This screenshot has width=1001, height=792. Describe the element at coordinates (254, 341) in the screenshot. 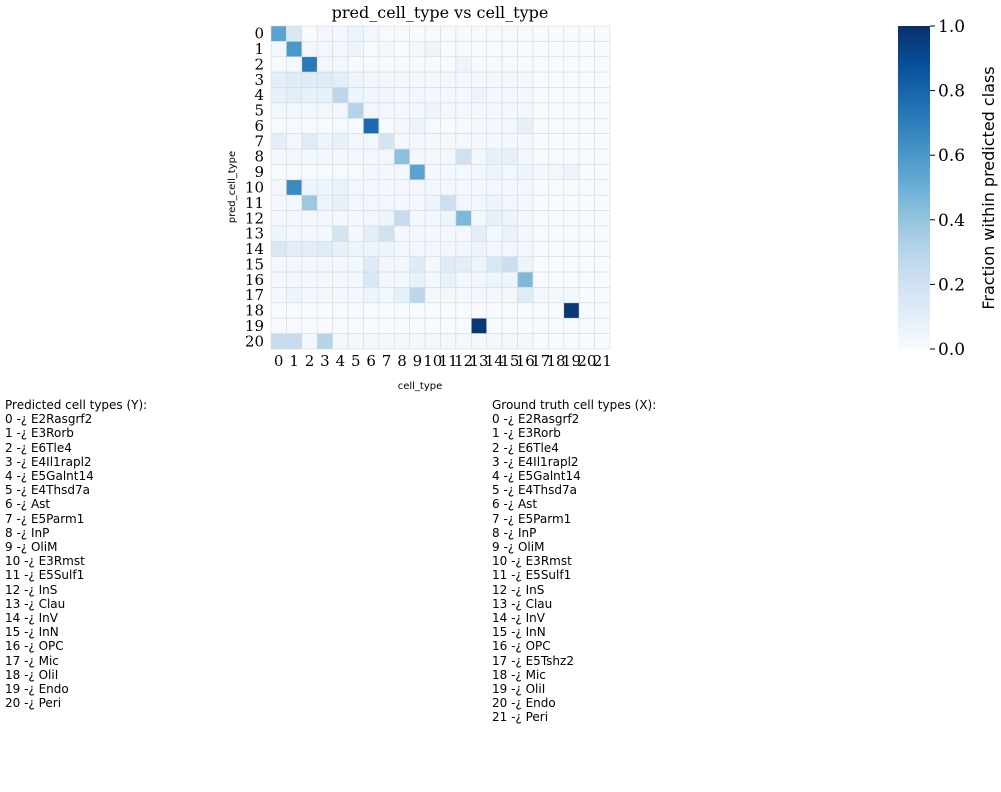

I see `y-tick-label: 20` at that location.